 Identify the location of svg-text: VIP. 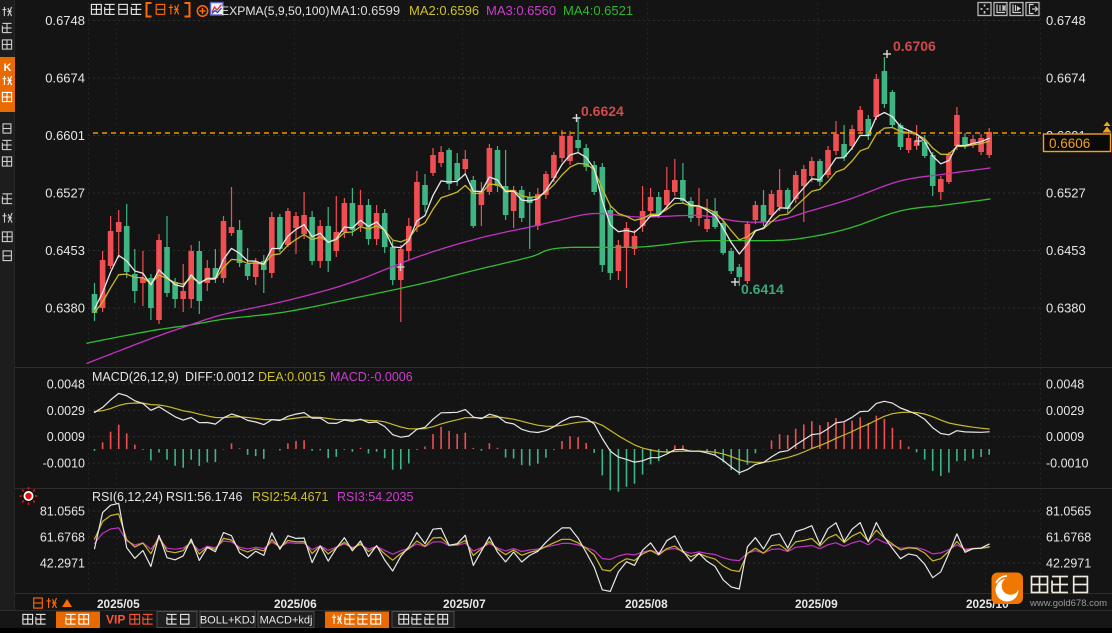
(115, 620).